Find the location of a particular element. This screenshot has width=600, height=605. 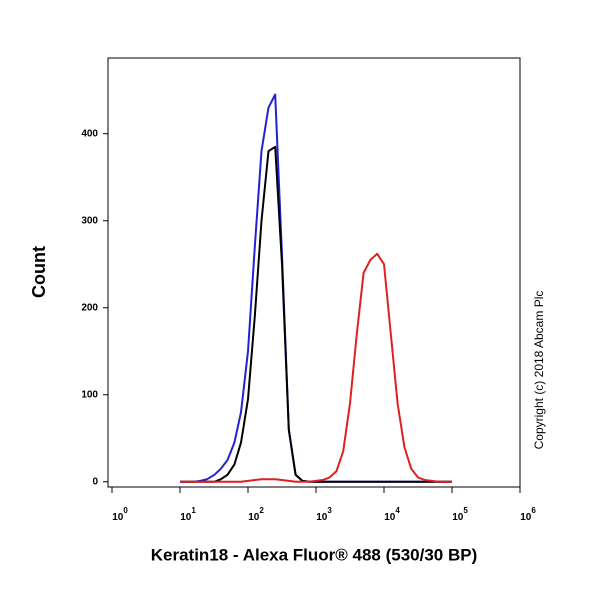

y-tick-label: 100 is located at coordinates (89, 394).